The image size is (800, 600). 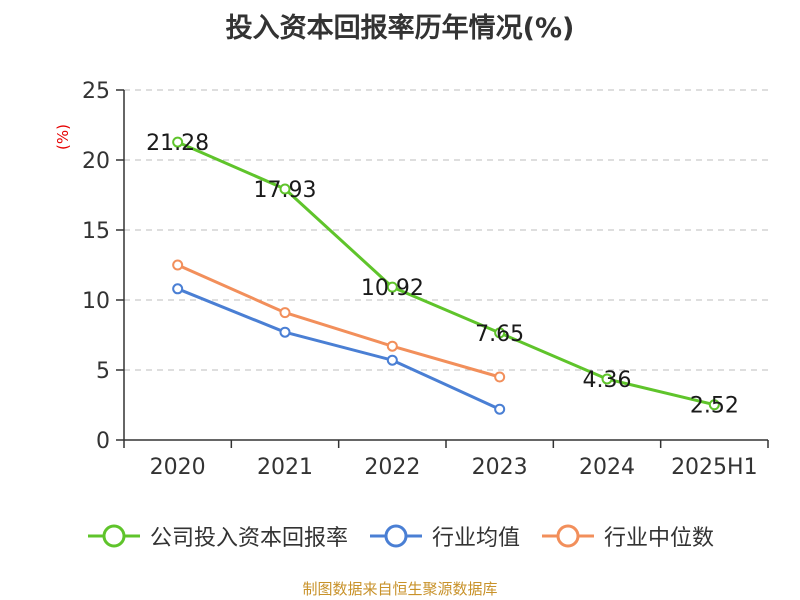 What do you see at coordinates (568, 536) in the screenshot?
I see `legend-marker-industry-median` at bounding box center [568, 536].